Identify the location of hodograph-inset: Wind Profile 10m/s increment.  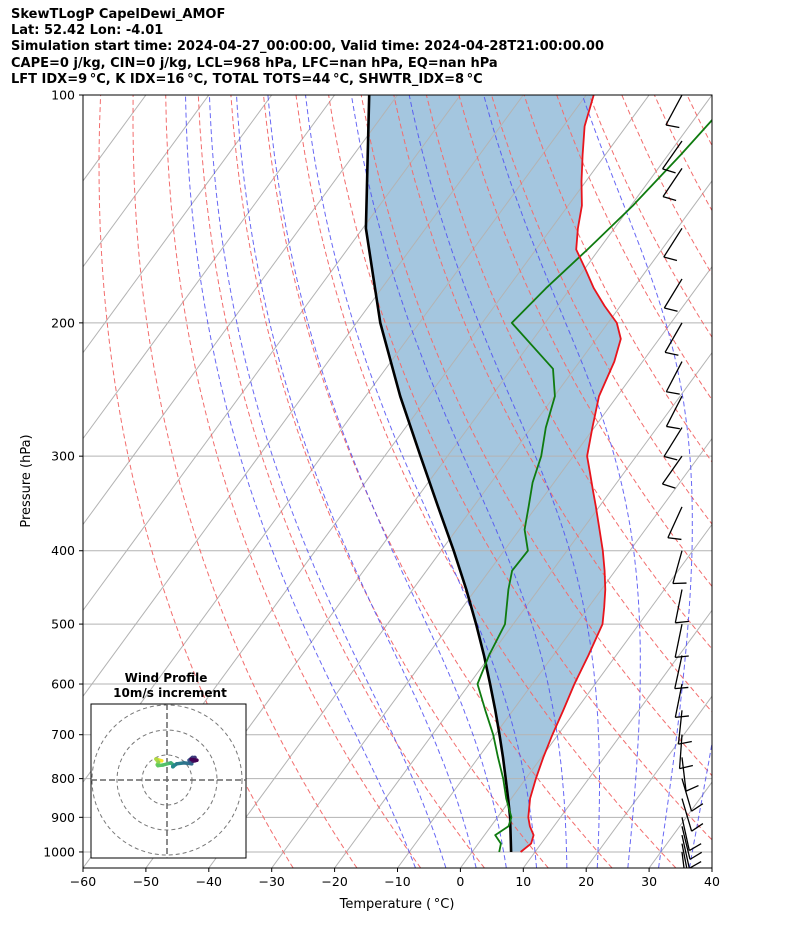
(168, 765).